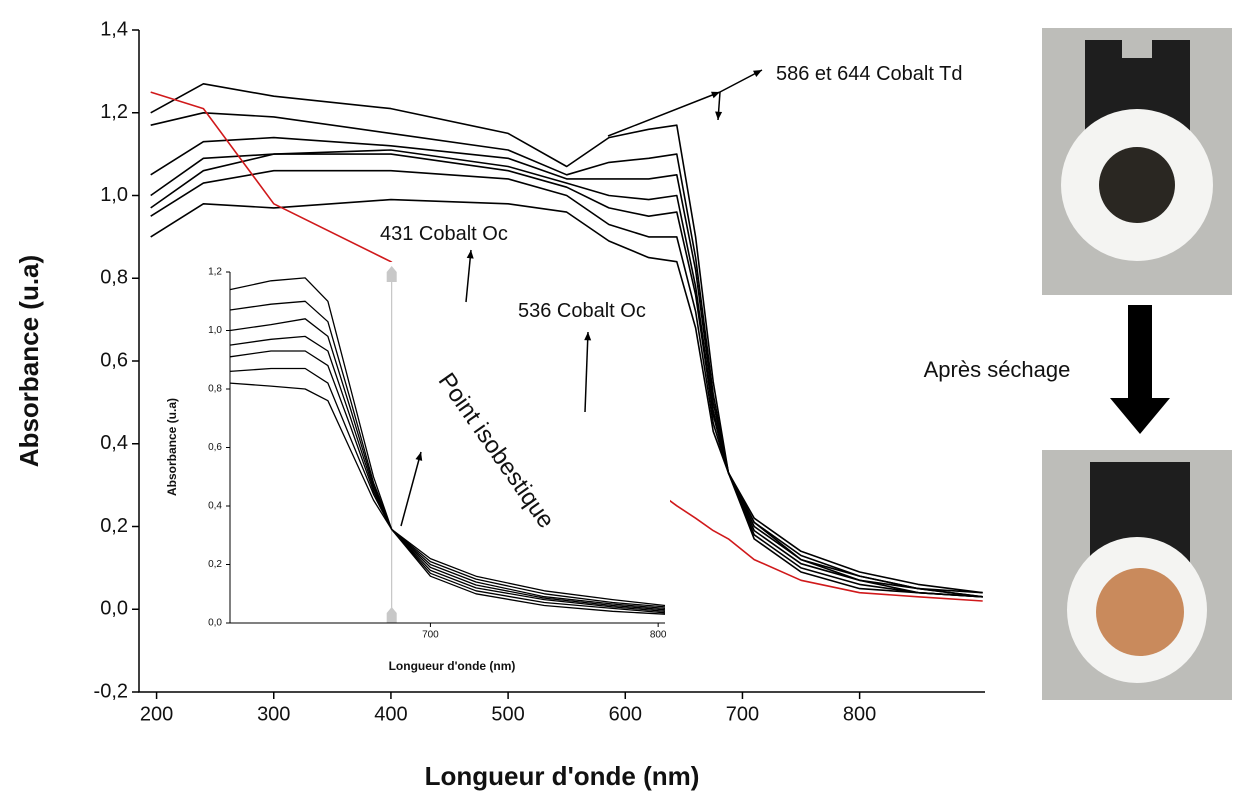 Image resolution: width=1233 pixels, height=796 pixels. Describe the element at coordinates (111, 691) in the screenshot. I see `y-tick-label: -0,2` at that location.